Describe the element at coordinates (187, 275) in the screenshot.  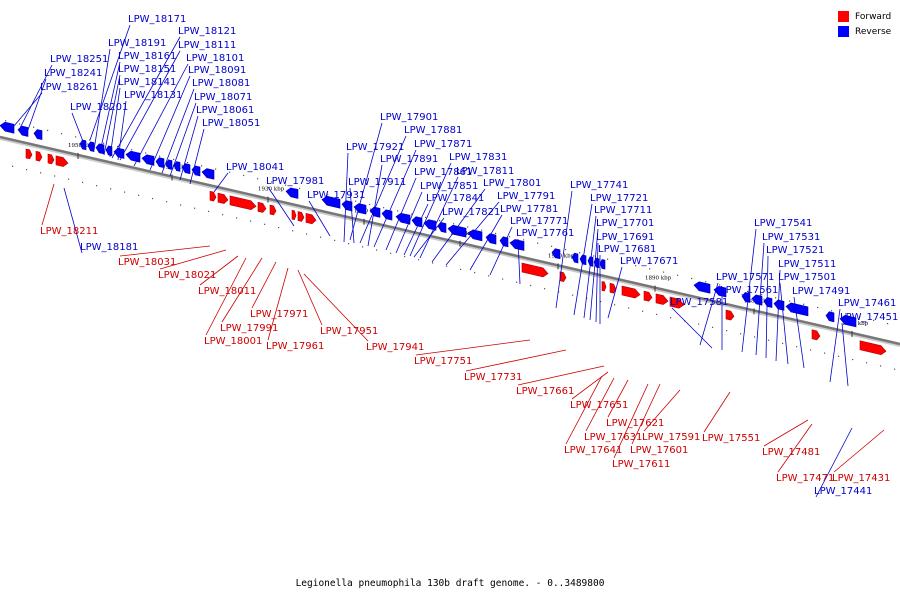
I see `forward-gene-label: LPW_18021` at that location.